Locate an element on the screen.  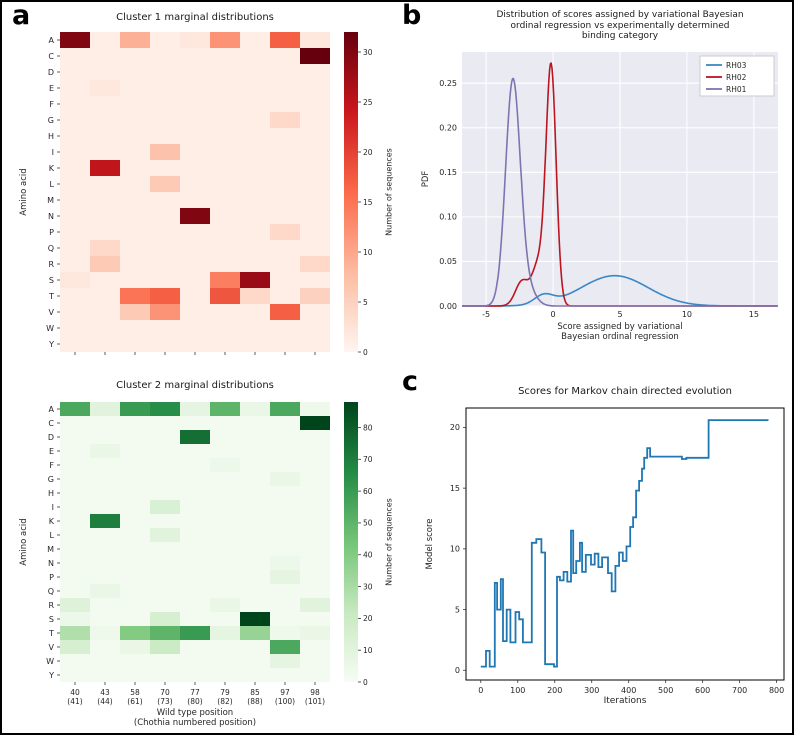
col-label: 97 is located at coordinates (285, 692).